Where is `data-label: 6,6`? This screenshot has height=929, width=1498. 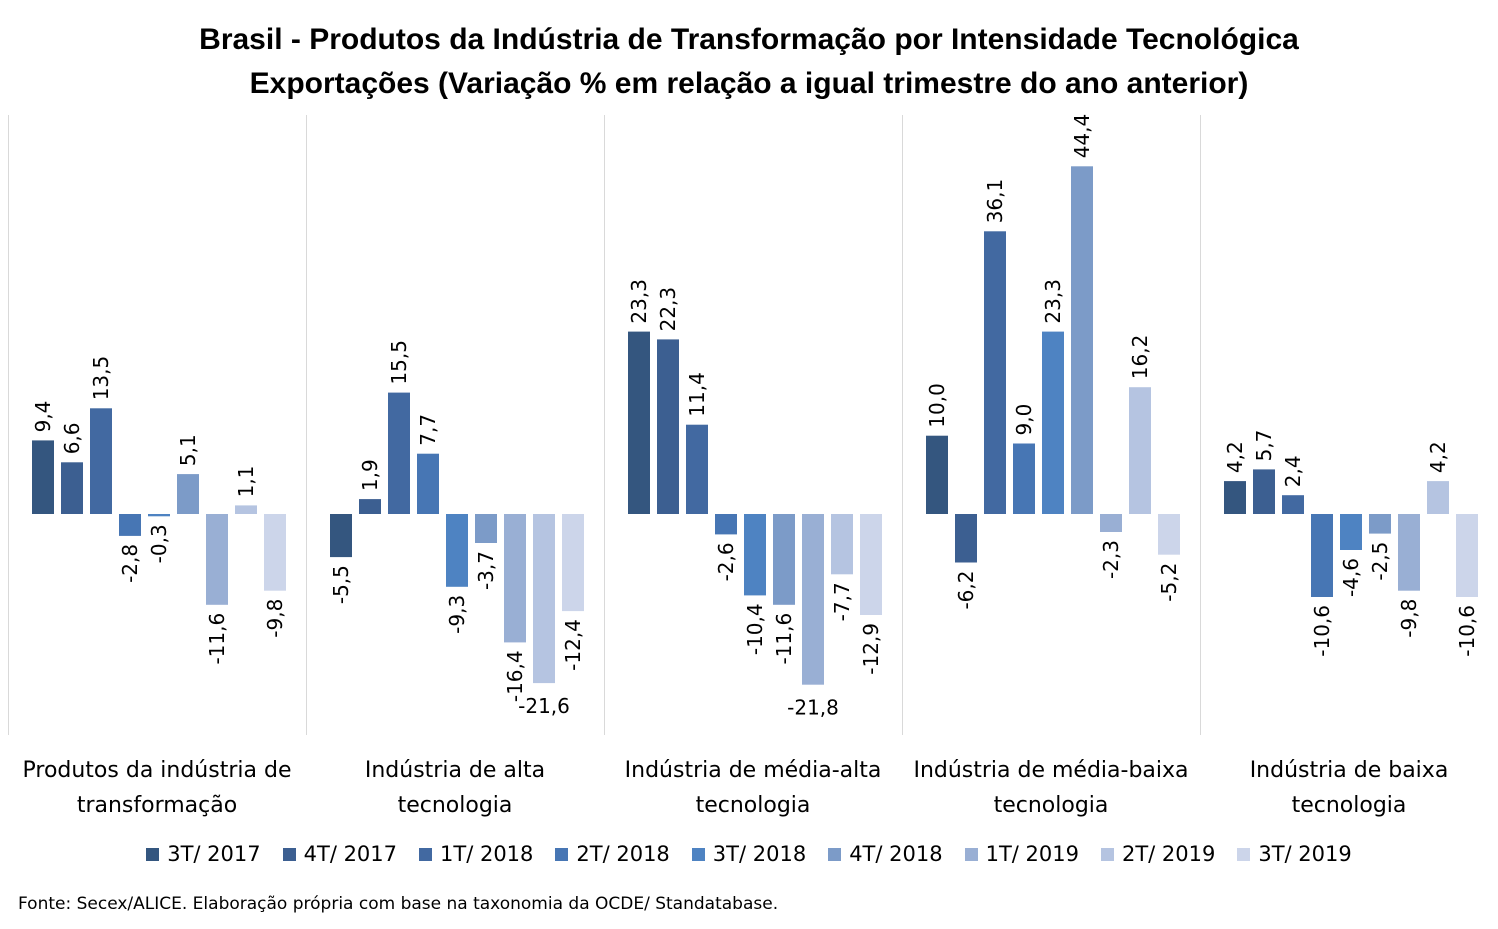
data-label: 6,6 is located at coordinates (72, 438).